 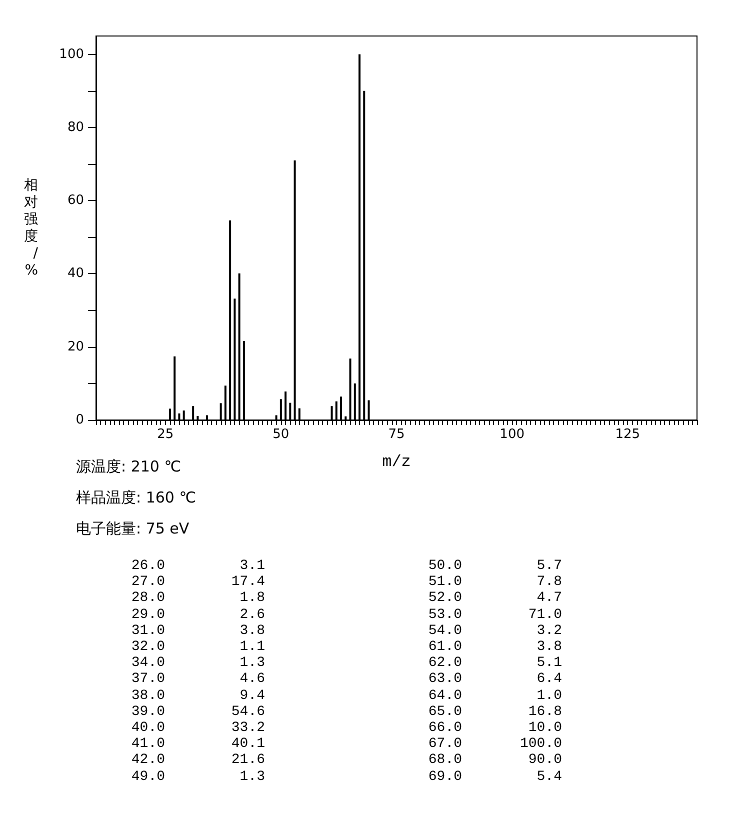 What do you see at coordinates (148, 582) in the screenshot?
I see `text: 27.0` at bounding box center [148, 582].